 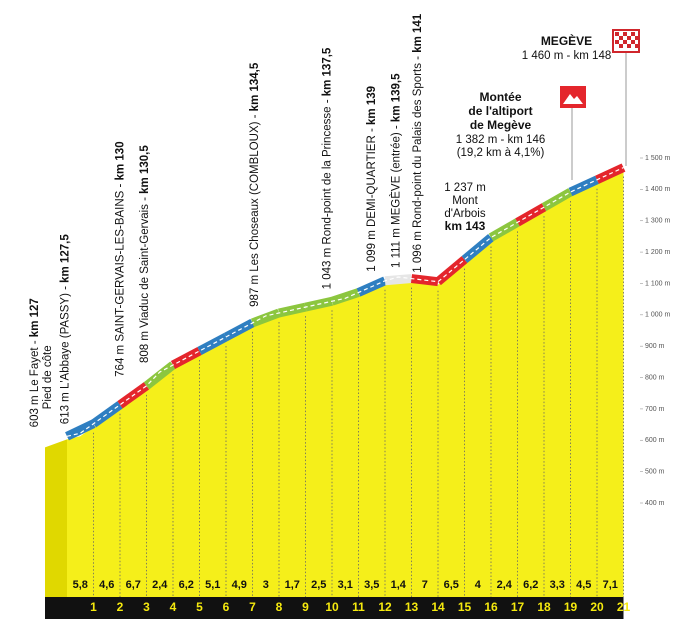 What do you see at coordinates (657, 315) in the screenshot?
I see `y-tick-label: 1 000 m` at bounding box center [657, 315].